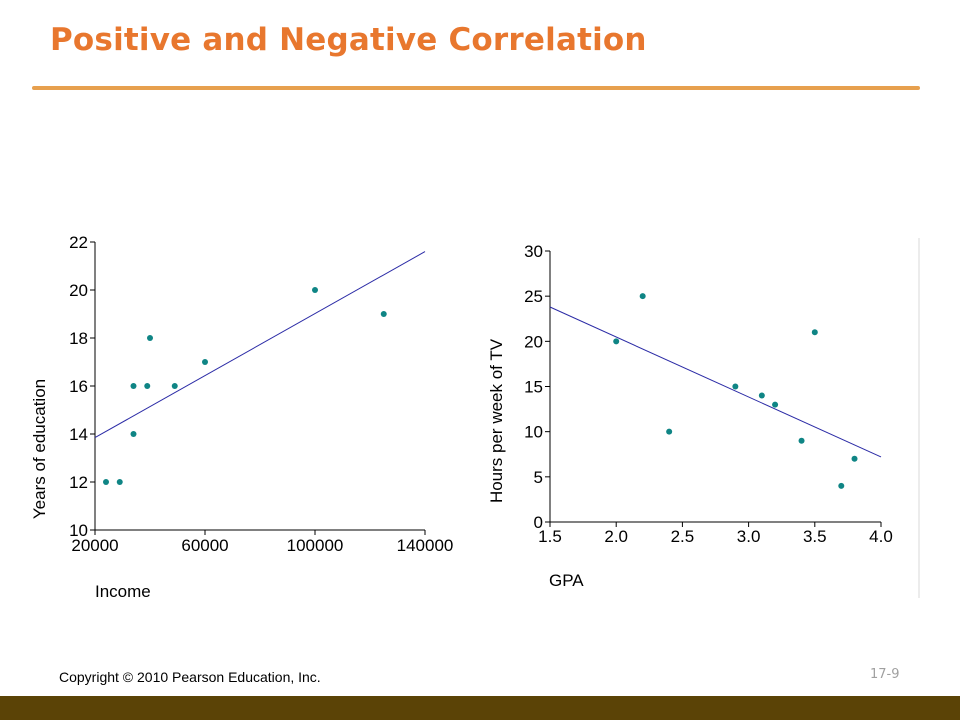 Image resolution: width=960 pixels, height=720 pixels. Describe the element at coordinates (749, 536) in the screenshot. I see `x-tick-label: 3.0` at that location.